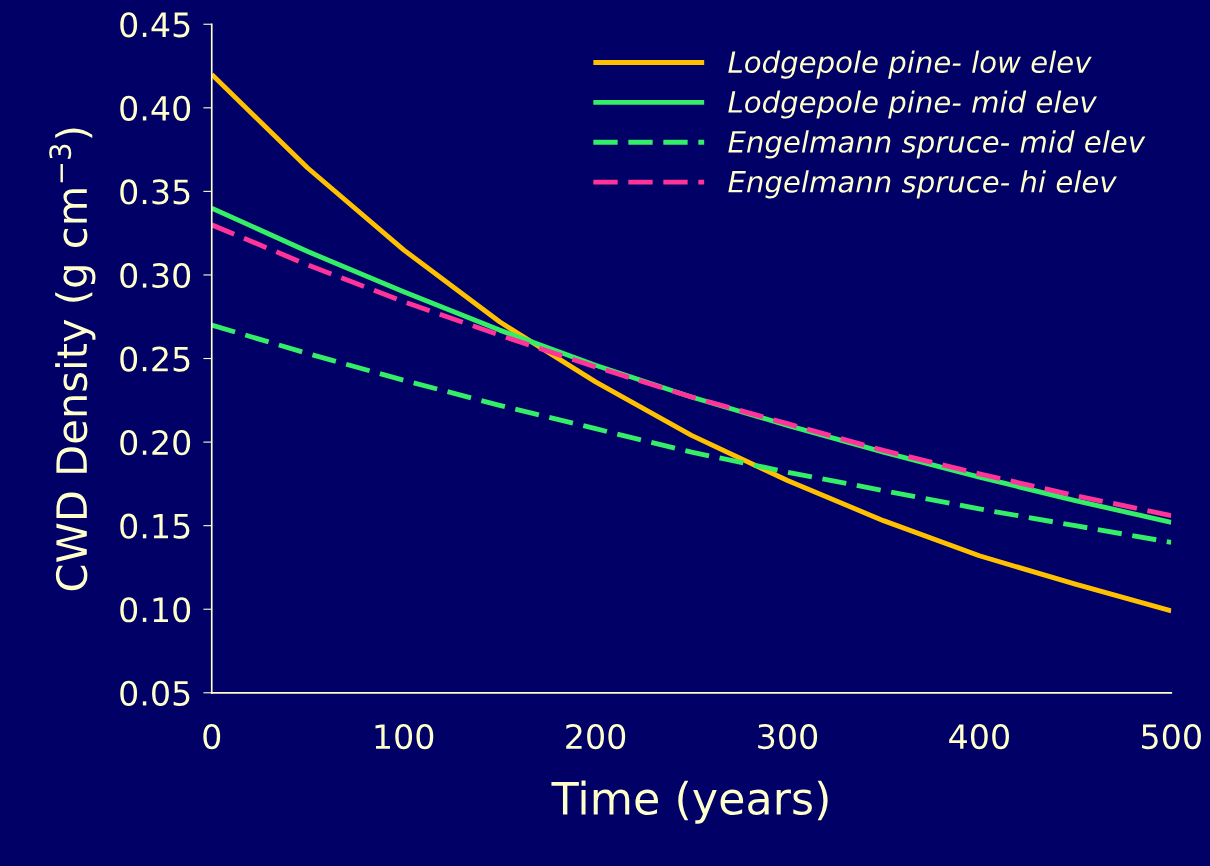 This screenshot has height=866, width=1210. What do you see at coordinates (937, 144) in the screenshot?
I see `legend-label: Engelmann spruce- mid elev` at bounding box center [937, 144].